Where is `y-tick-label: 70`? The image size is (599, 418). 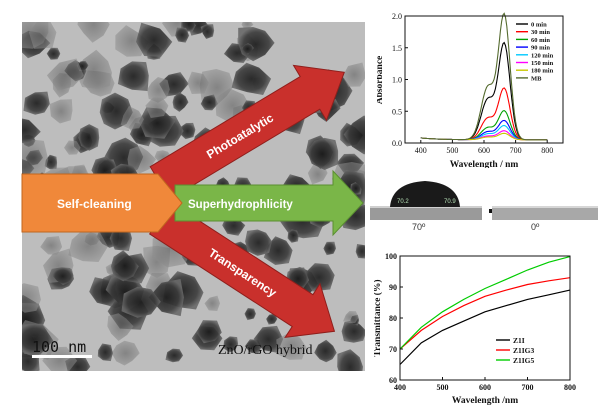 y-tick-label: 70 is located at coordinates (393, 349).